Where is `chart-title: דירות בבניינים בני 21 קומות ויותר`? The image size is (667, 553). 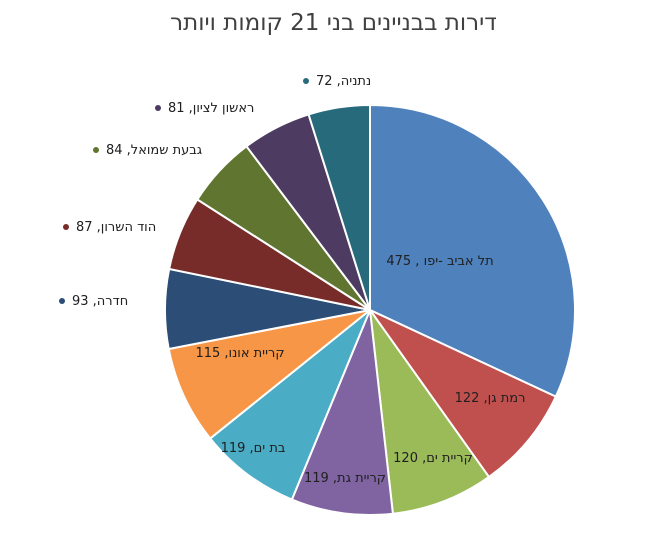
chart-title: דירות בבניינים בני 21 קומות ויותר is located at coordinates (333, 23).